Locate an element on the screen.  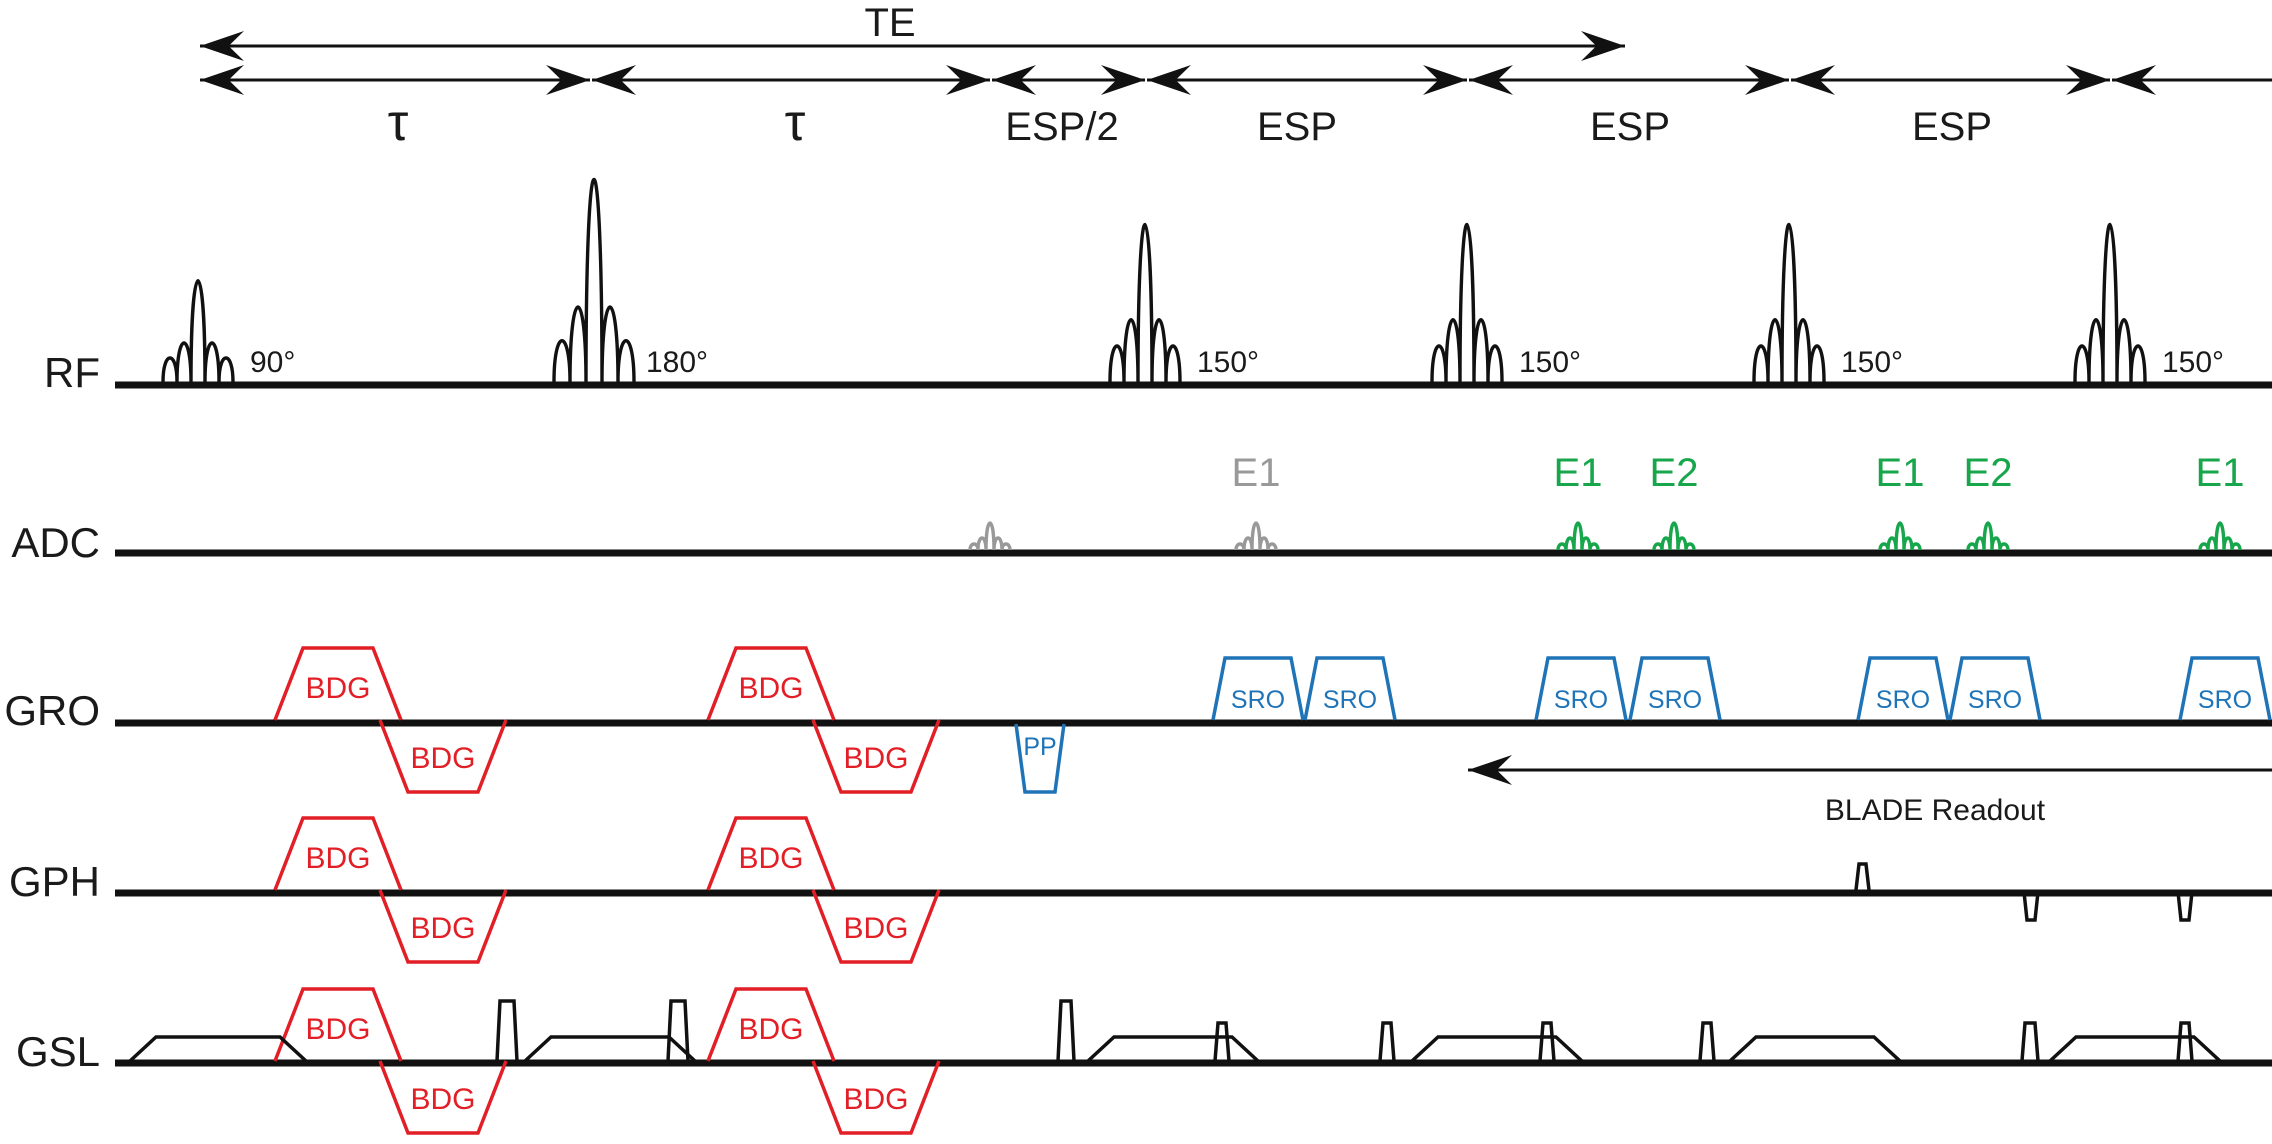
gro-gradients: BDG BDG BDG BDG PP SRO SRO SRO SRO SRO SRO SRO is located at coordinates (1272, 720).